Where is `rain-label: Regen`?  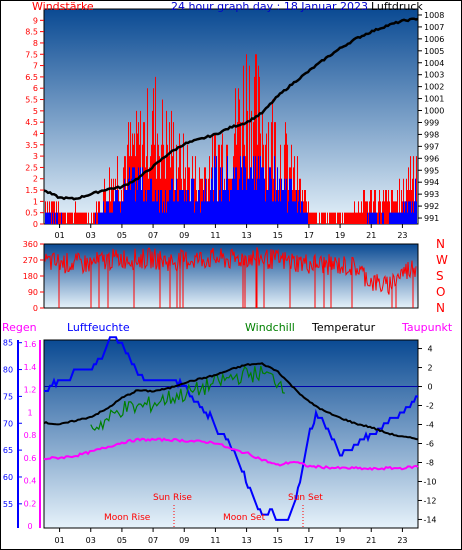
rain-label: Regen is located at coordinates (19, 327).